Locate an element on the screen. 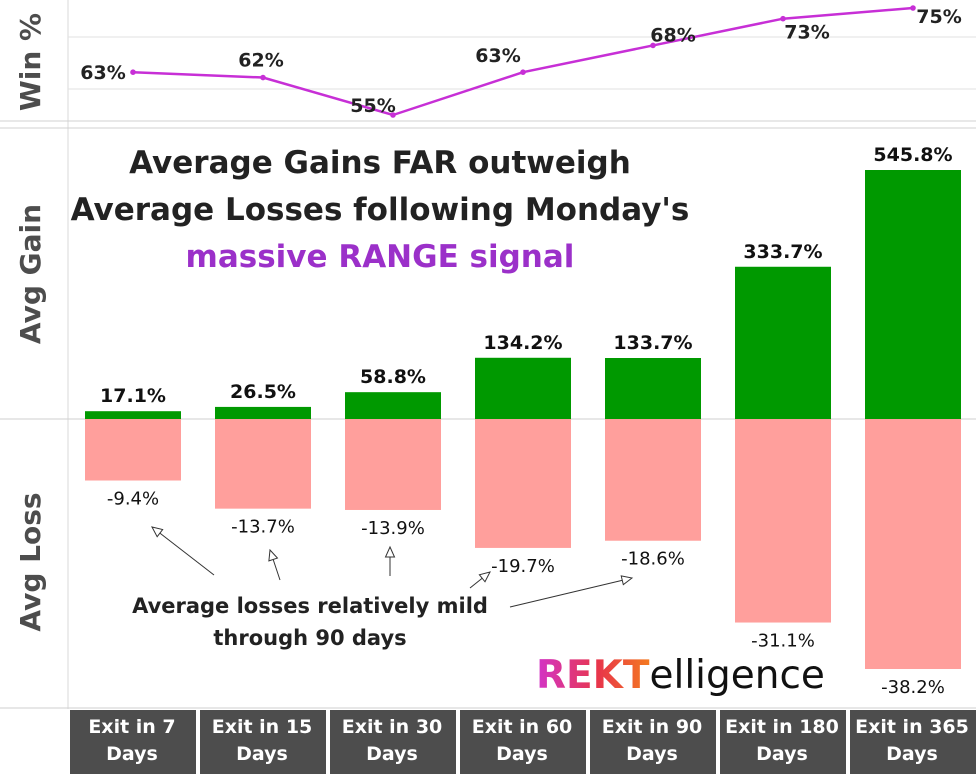  win-rate-label: 62% is located at coordinates (260, 61).